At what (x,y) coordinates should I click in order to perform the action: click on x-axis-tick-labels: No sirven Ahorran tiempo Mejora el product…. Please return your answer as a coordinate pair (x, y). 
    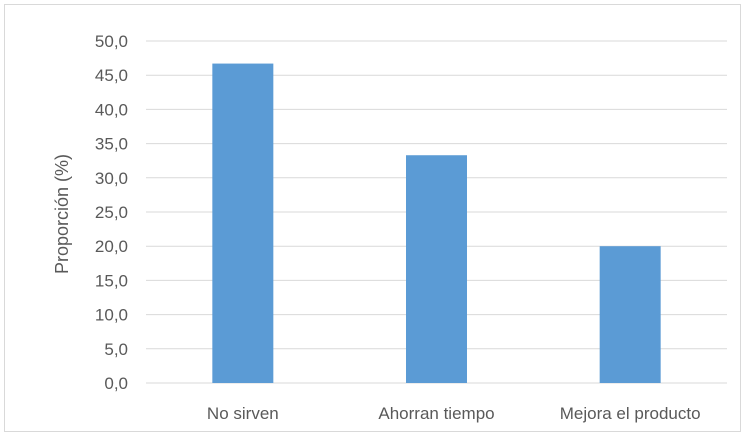
    Looking at the image, I should click on (454, 413).